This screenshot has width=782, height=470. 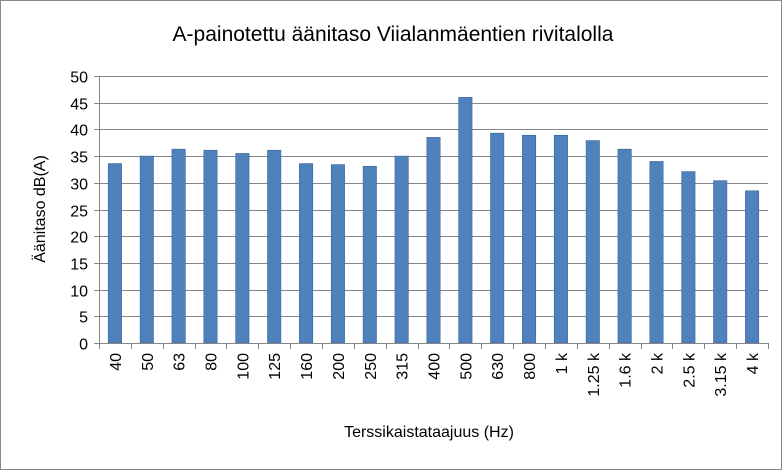 I want to click on x-tick-label: 1.6 k, so click(x=626, y=370).